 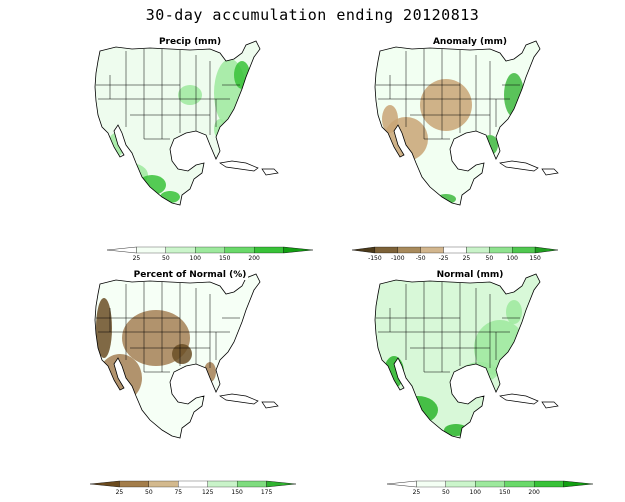 What do you see at coordinates (398, 258) in the screenshot?
I see `colorbar-tick-label: -100` at bounding box center [398, 258].